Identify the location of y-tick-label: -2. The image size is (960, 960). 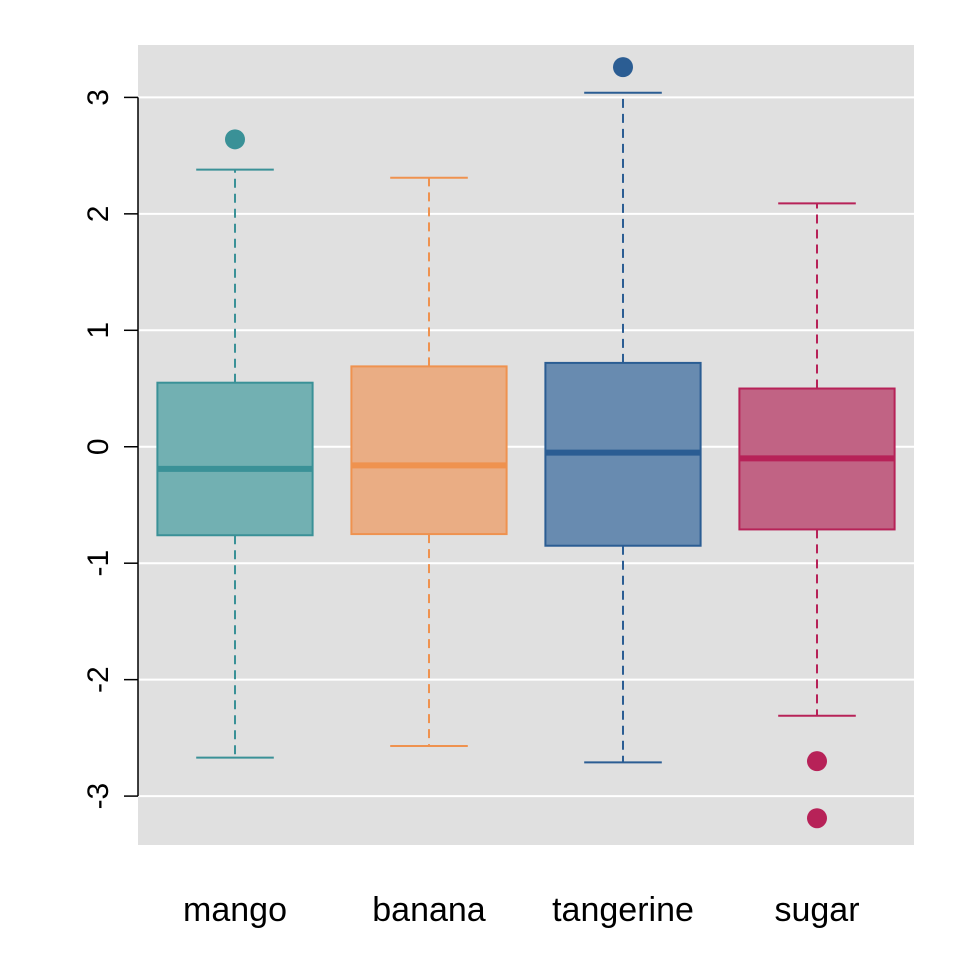
(98, 679).